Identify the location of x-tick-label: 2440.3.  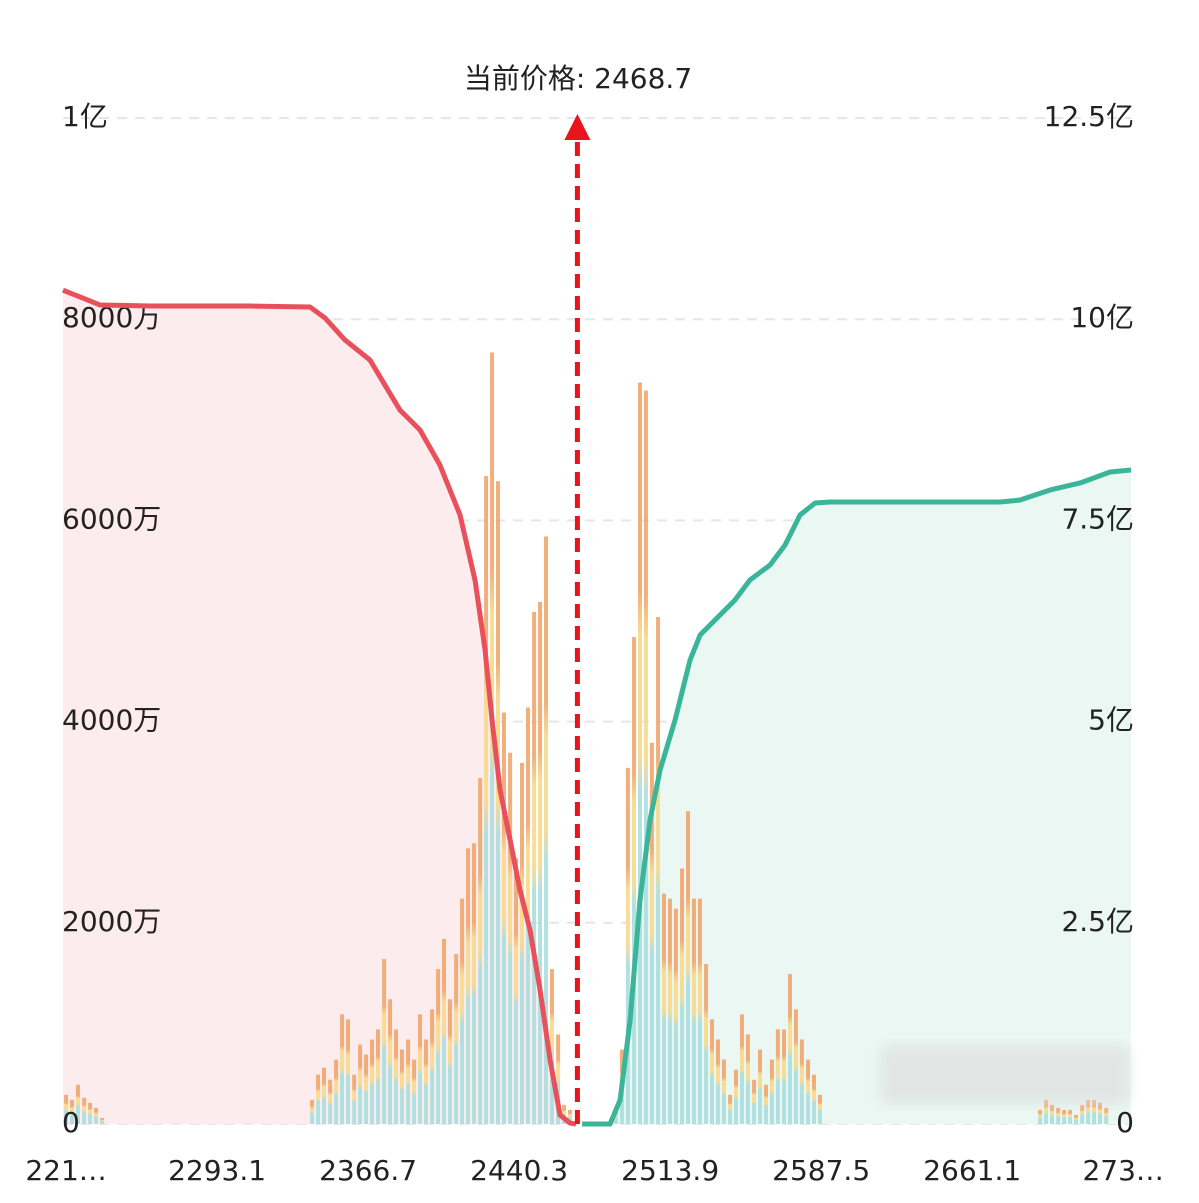
(519, 1170).